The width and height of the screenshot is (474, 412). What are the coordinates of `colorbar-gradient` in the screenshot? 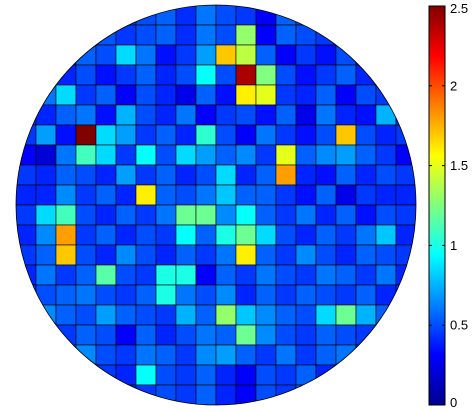 It's located at (437, 205).